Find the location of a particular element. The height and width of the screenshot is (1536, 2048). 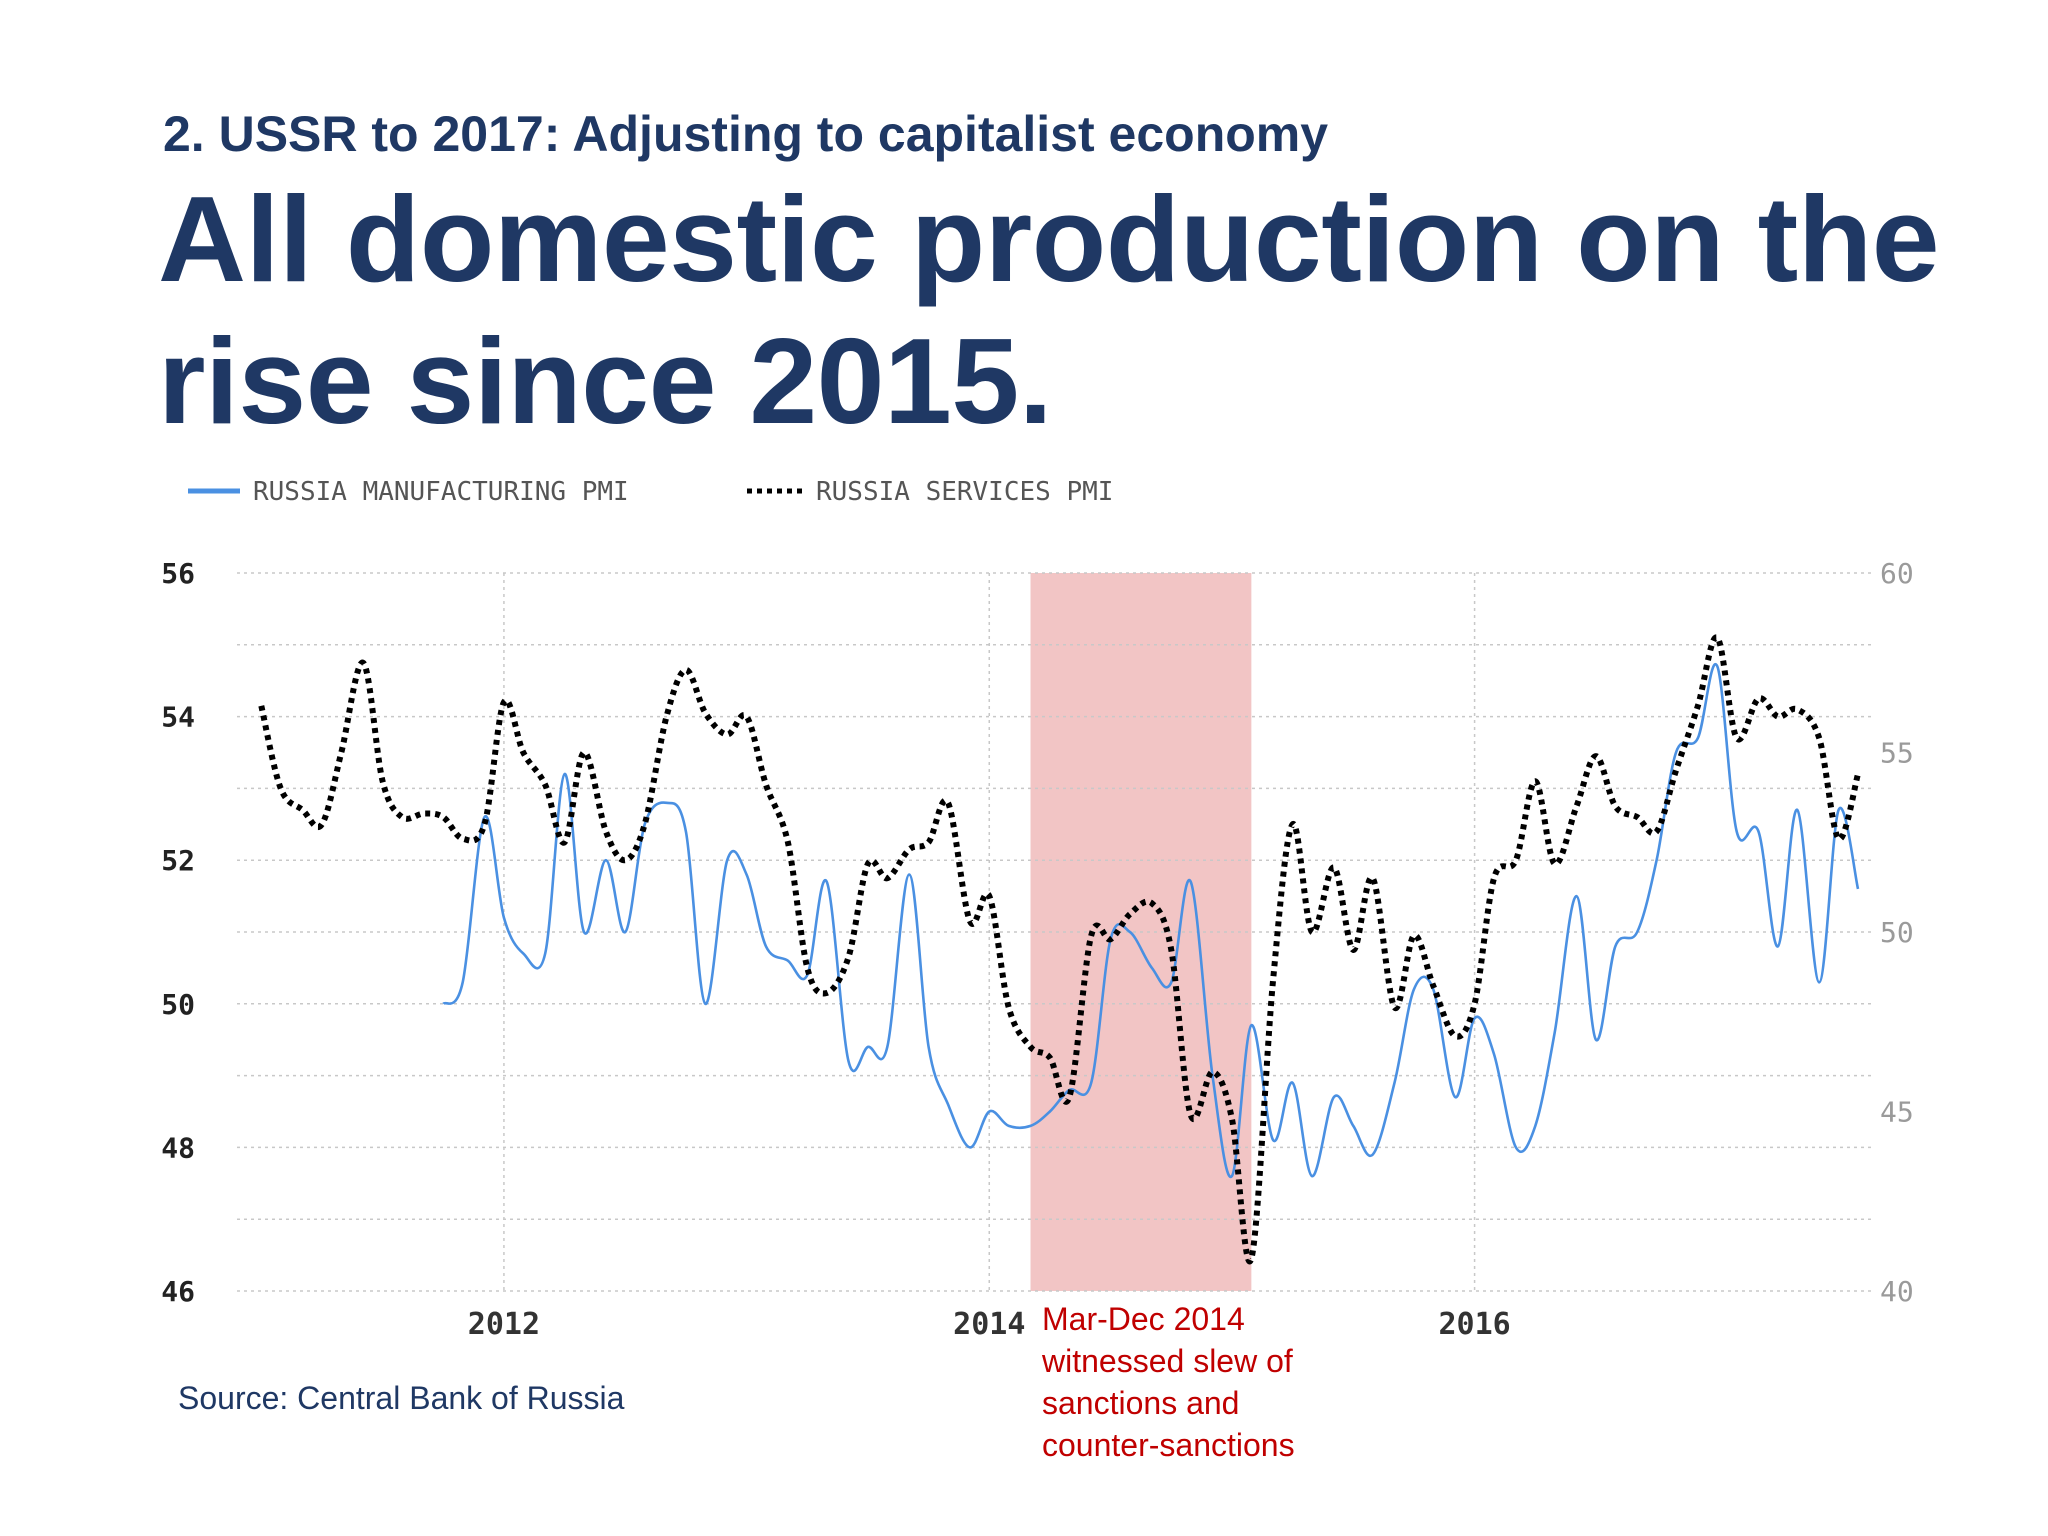

y-right-tick-label: 40 is located at coordinates (1897, 1291).